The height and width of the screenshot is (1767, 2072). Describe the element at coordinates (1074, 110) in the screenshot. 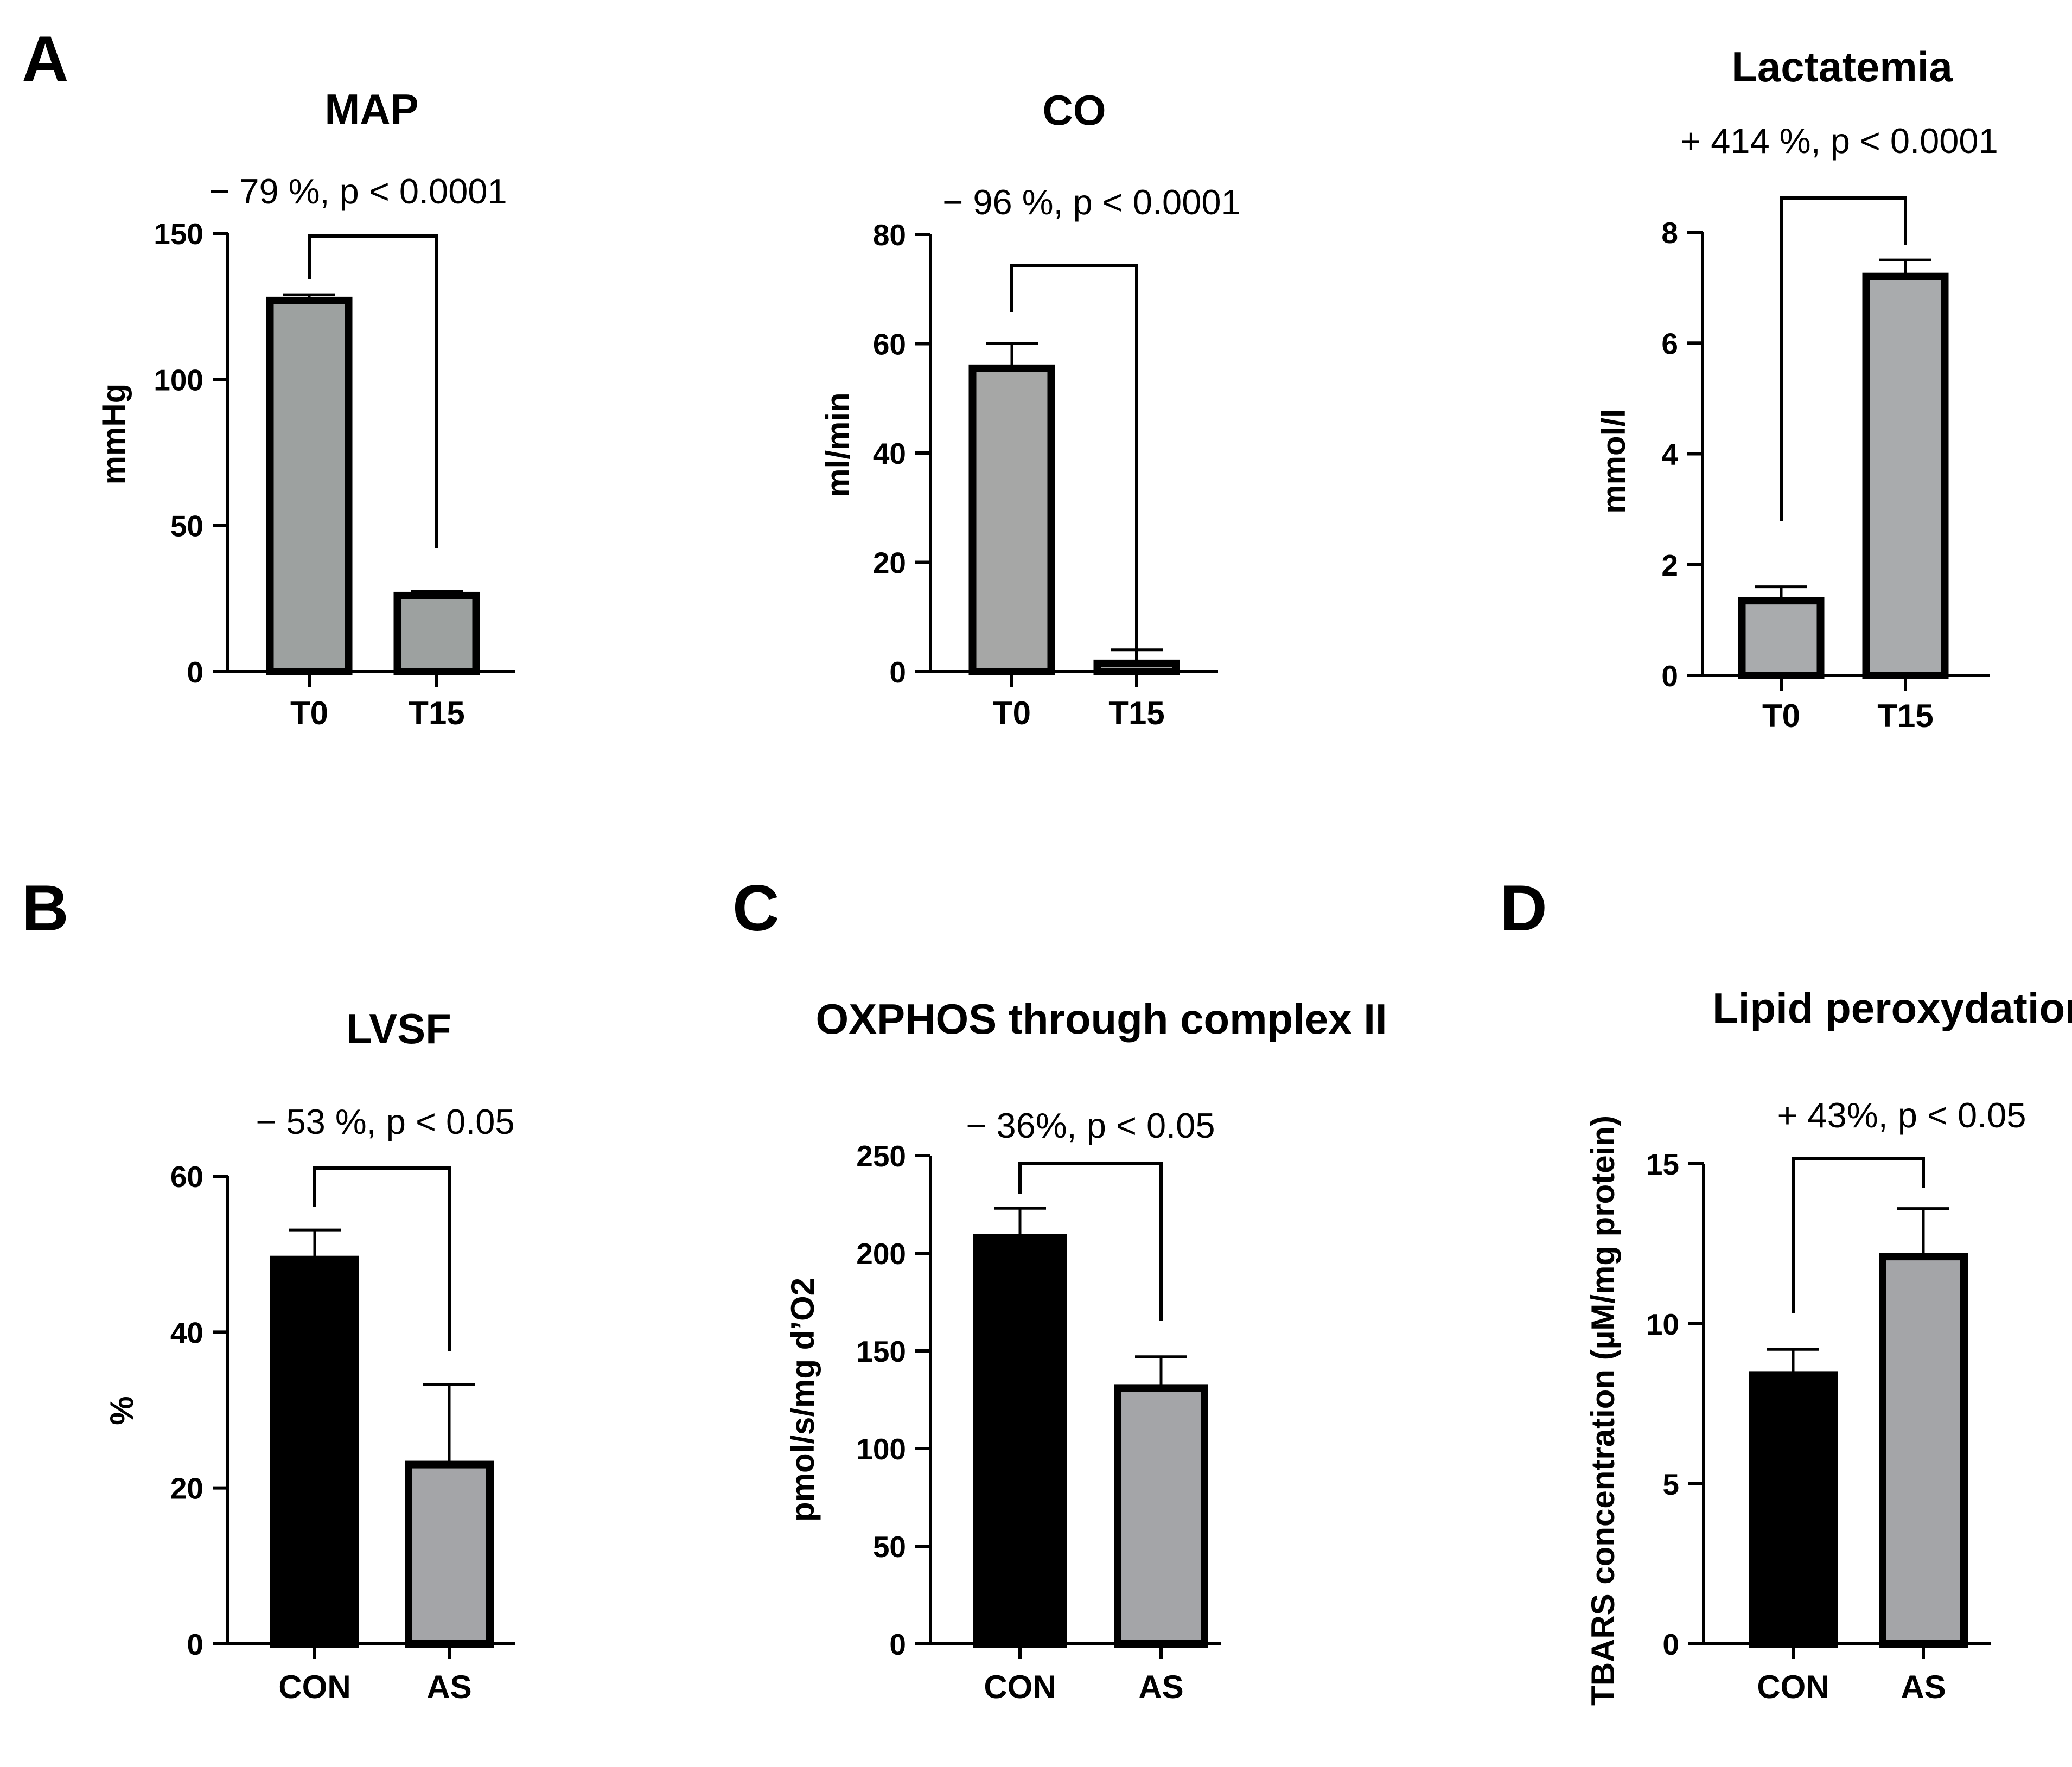

I see `chart-2-title: CO` at that location.